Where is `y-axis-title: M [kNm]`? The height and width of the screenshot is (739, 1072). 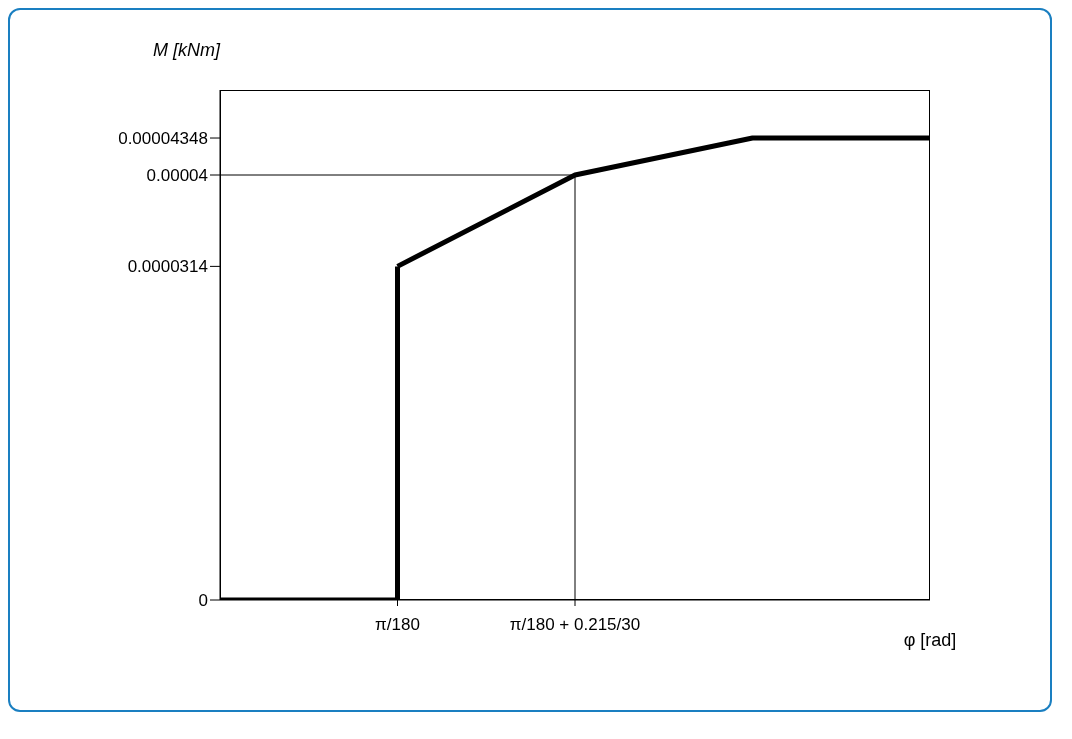
y-axis-title: M [kNm] is located at coordinates (186, 50).